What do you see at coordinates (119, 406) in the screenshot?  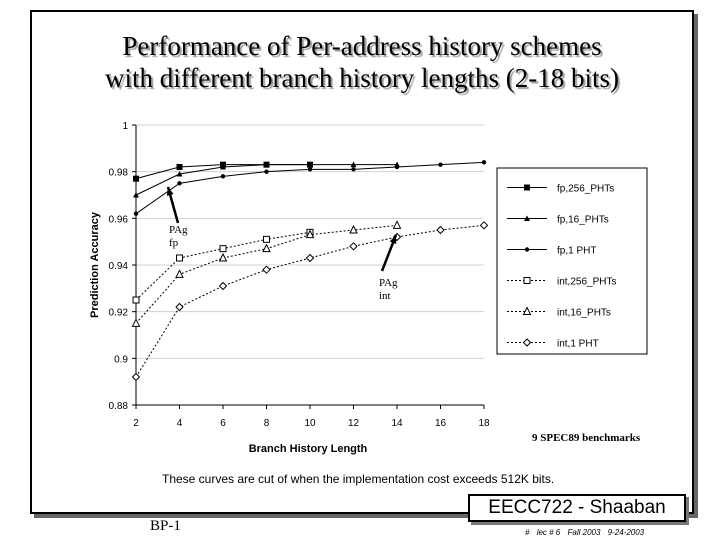 I see `y-tick-label: 0.88` at bounding box center [119, 406].